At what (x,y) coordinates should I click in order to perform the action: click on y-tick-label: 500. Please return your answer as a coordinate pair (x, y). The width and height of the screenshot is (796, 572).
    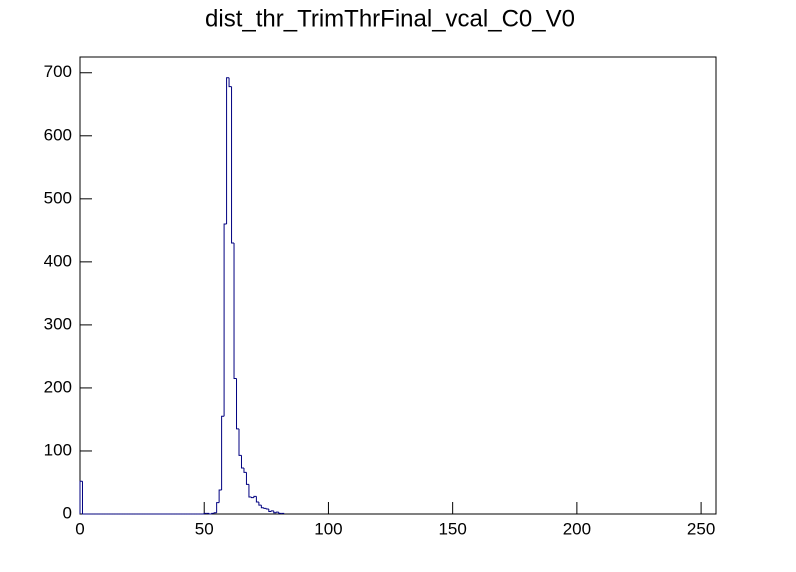
    Looking at the image, I should click on (58, 197).